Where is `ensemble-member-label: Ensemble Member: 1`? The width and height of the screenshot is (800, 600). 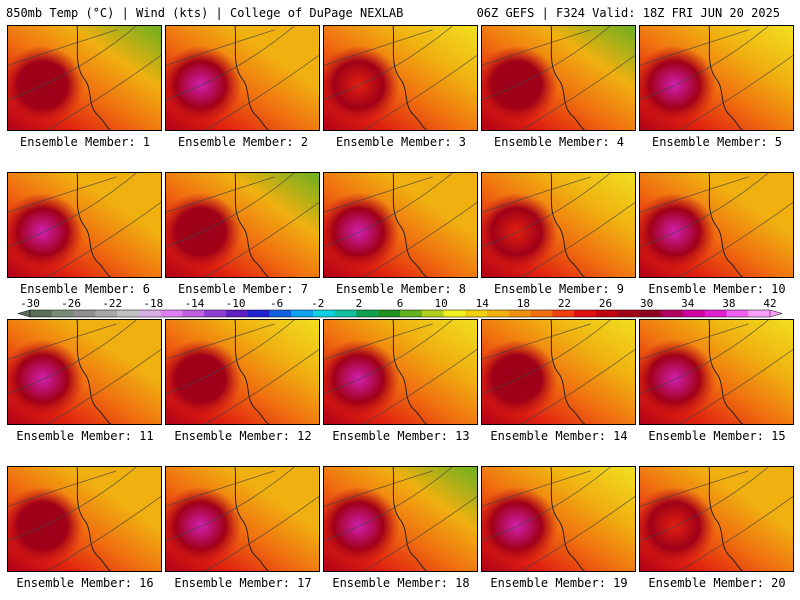
ensemble-member-label: Ensemble Member: 1 is located at coordinates (85, 142).